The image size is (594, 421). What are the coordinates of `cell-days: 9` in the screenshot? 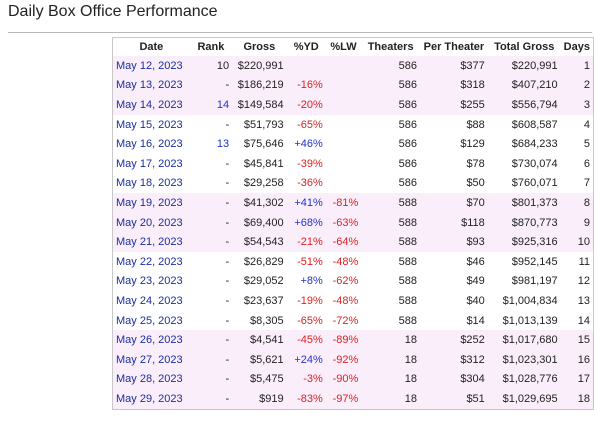 It's located at (577, 222).